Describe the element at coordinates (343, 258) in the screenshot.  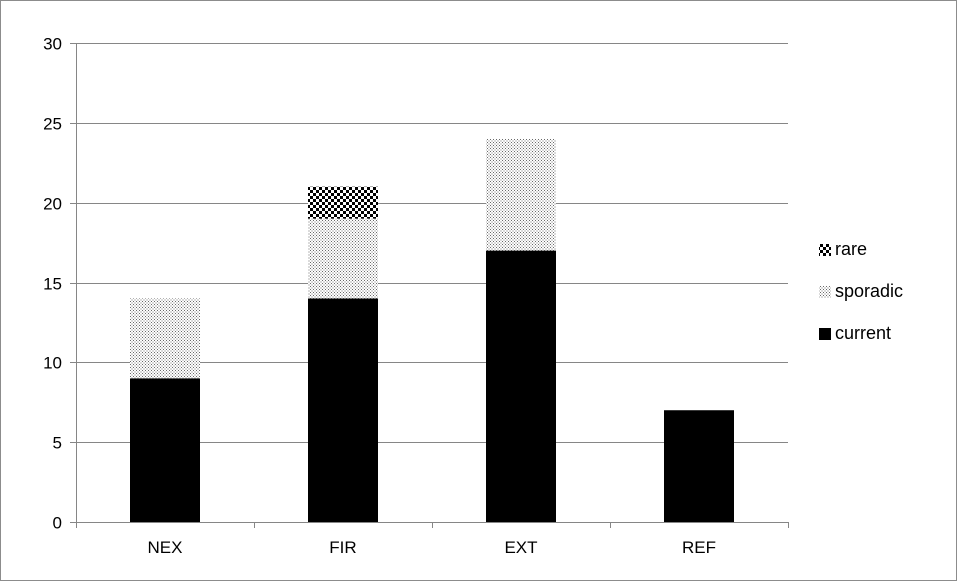
I see `bar-sporadic-fir` at that location.